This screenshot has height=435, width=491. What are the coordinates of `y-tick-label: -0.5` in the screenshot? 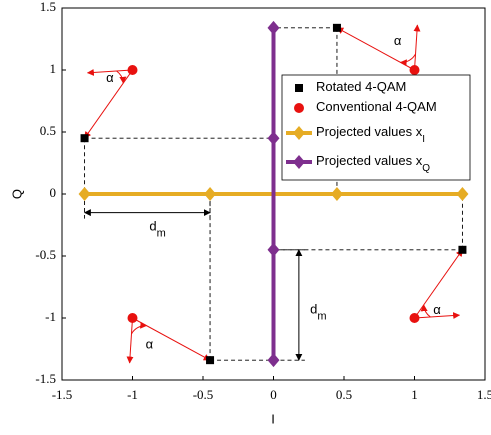 It's located at (45, 254).